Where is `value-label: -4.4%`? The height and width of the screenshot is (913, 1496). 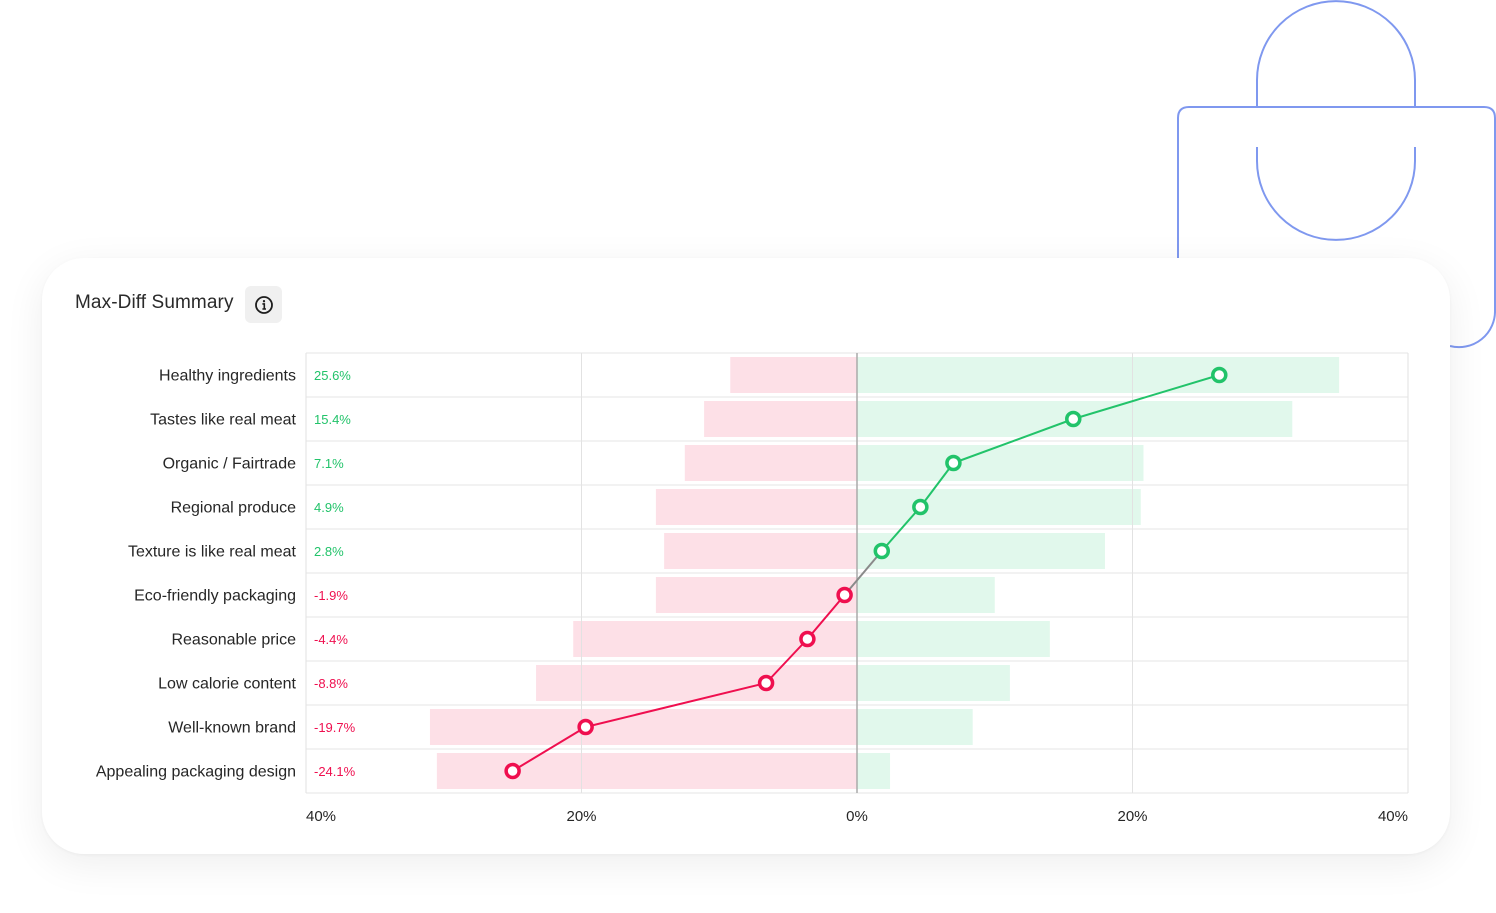
value-label: -4.4% is located at coordinates (331, 639).